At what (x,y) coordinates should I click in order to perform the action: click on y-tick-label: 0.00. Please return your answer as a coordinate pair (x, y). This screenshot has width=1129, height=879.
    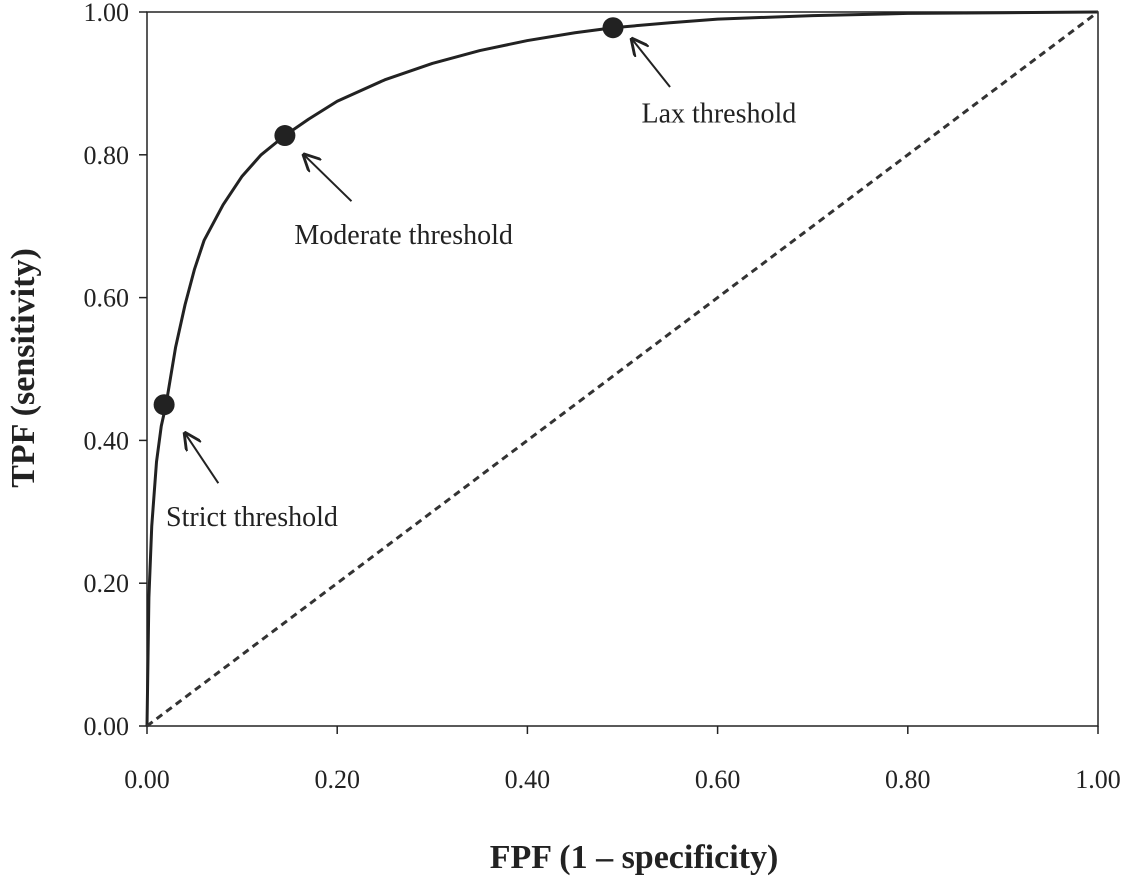
    Looking at the image, I should click on (107, 726).